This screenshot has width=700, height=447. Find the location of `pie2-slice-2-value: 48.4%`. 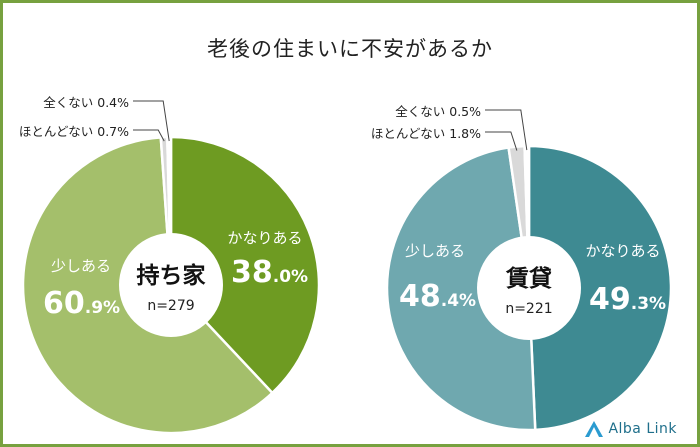

pie2-slice-2-value: 48.4% is located at coordinates (437, 296).